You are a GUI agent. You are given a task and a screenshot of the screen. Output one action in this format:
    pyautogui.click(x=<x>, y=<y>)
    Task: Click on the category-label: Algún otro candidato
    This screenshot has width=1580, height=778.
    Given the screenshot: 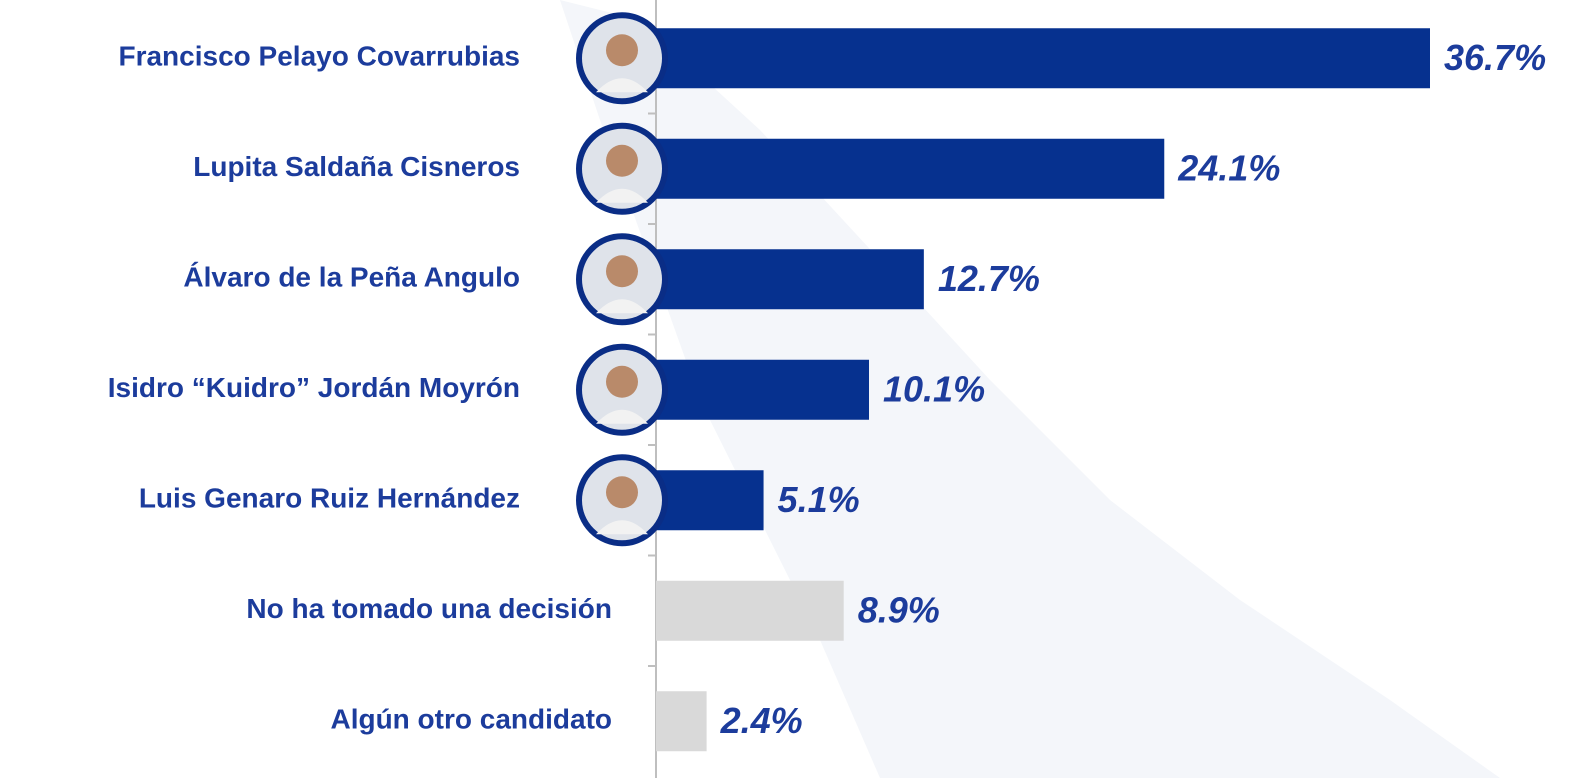 What is the action you would take?
    pyautogui.click(x=471, y=719)
    